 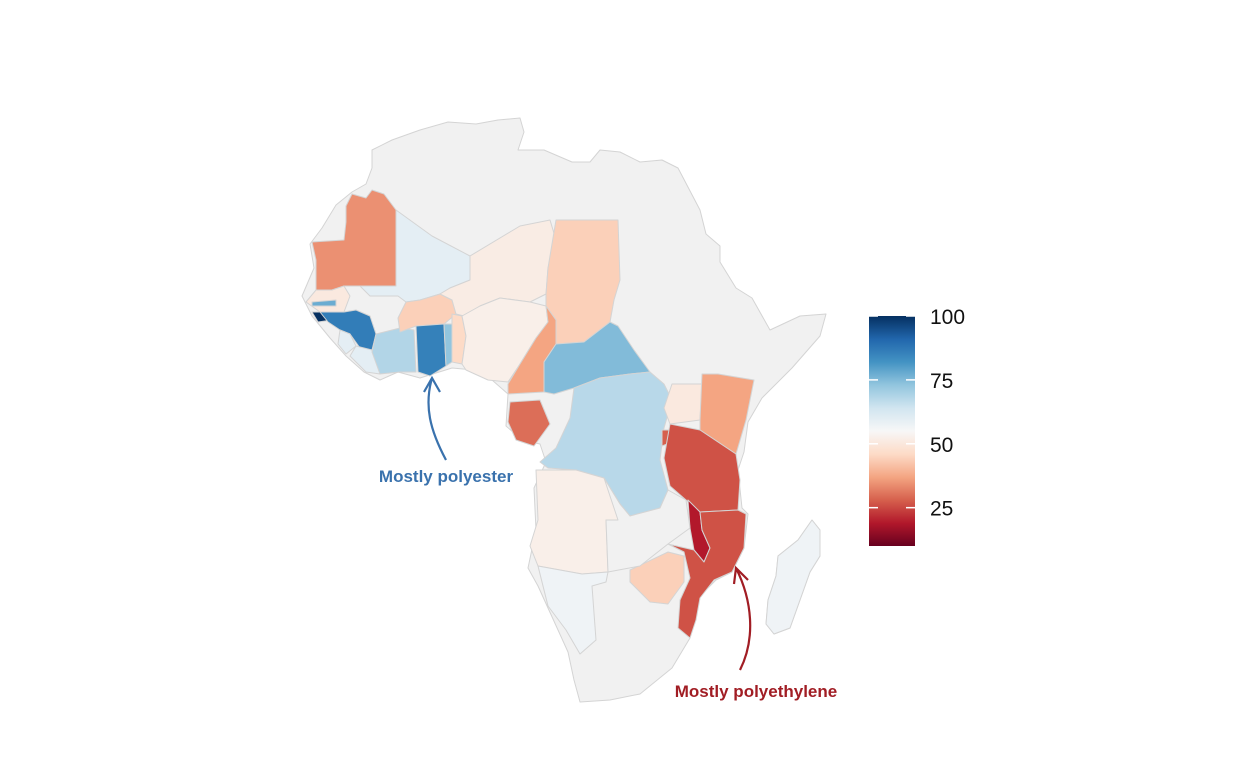 I want to click on legend-tick-label: 100, so click(x=947, y=317).